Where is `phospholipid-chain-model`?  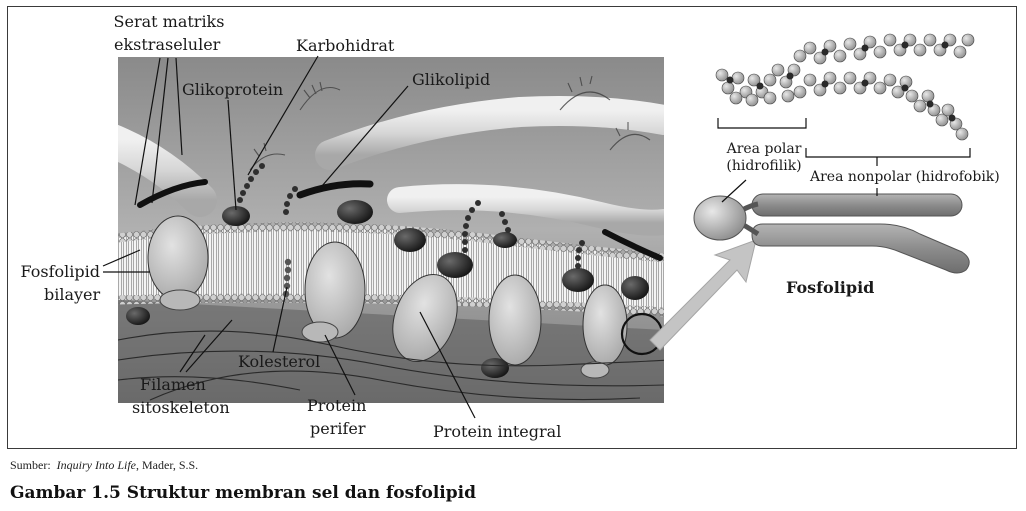 phospholipid-chain-model is located at coordinates (845, 87).